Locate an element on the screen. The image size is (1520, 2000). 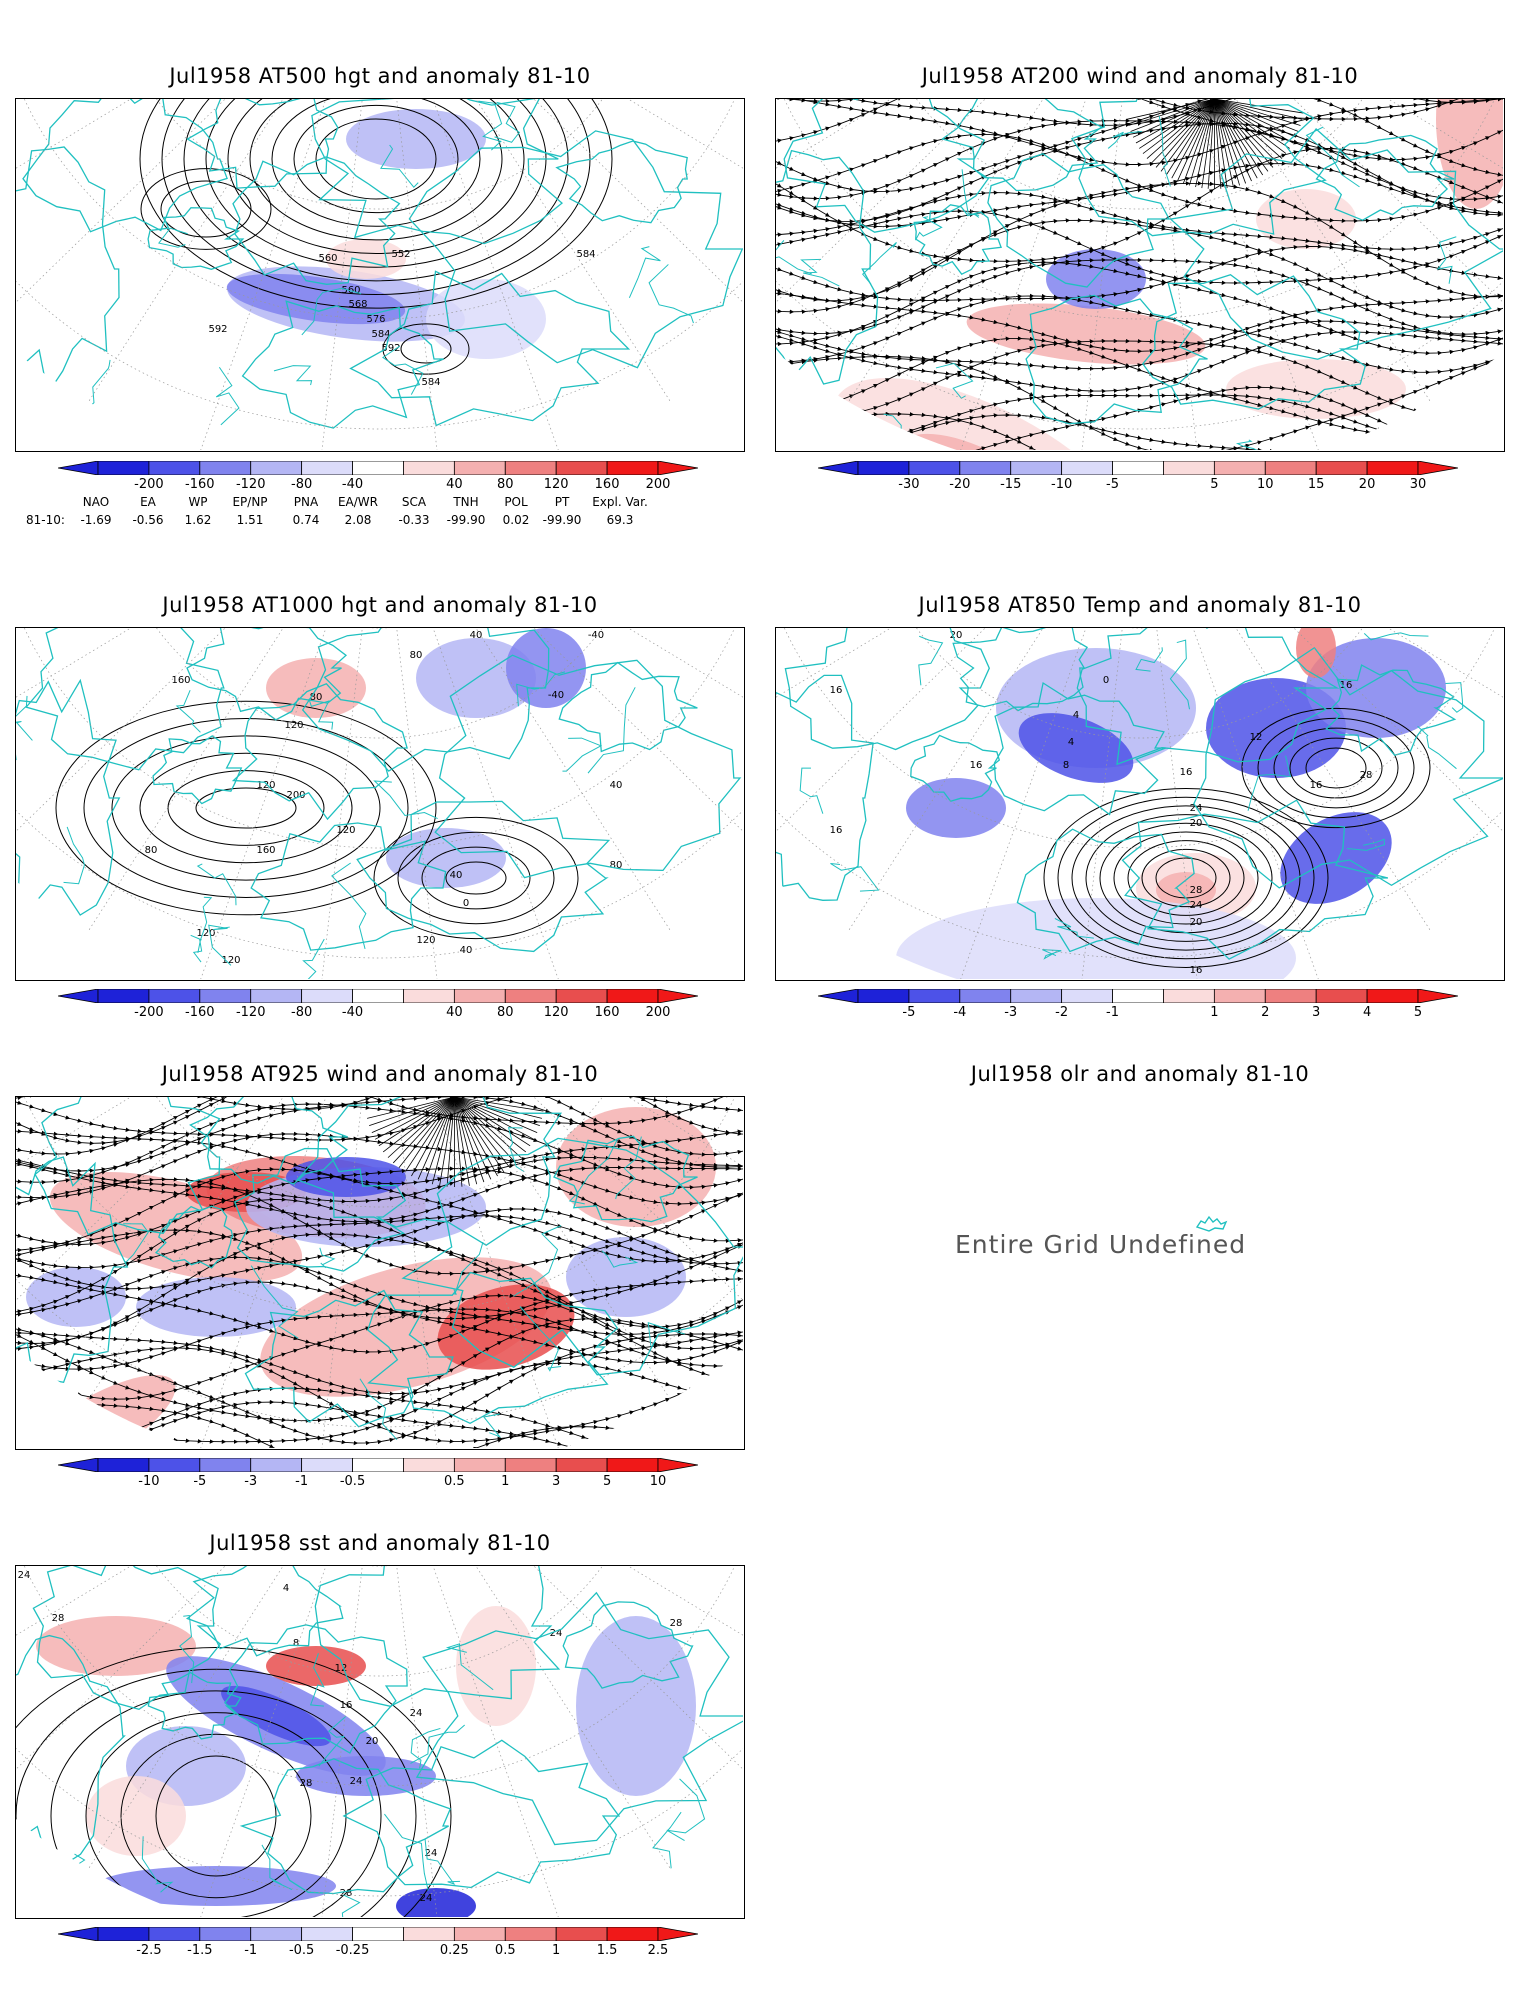
colorbar-t850-tick-label: -2 is located at coordinates (1062, 1012).